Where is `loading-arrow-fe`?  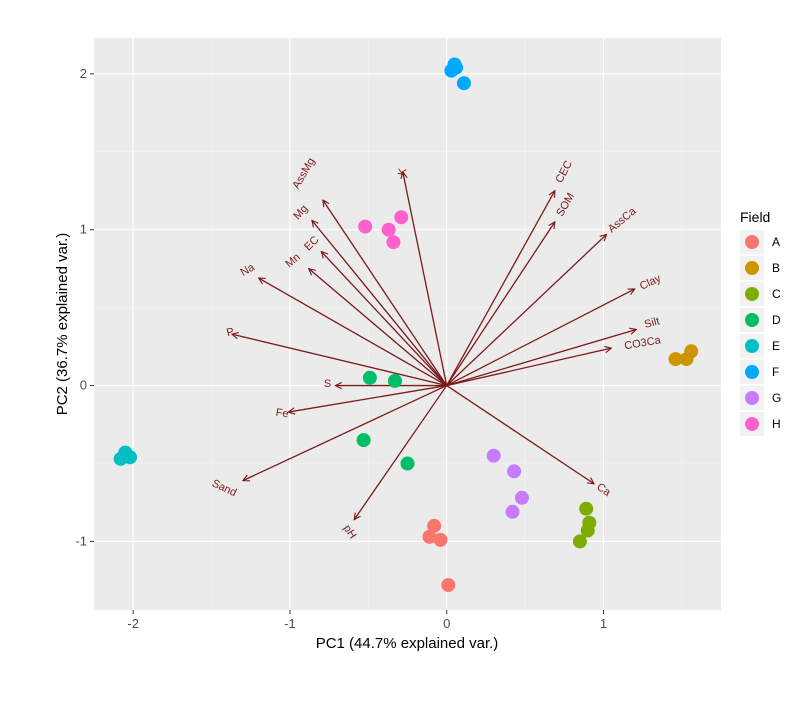
loading-arrow-fe is located at coordinates (367, 398).